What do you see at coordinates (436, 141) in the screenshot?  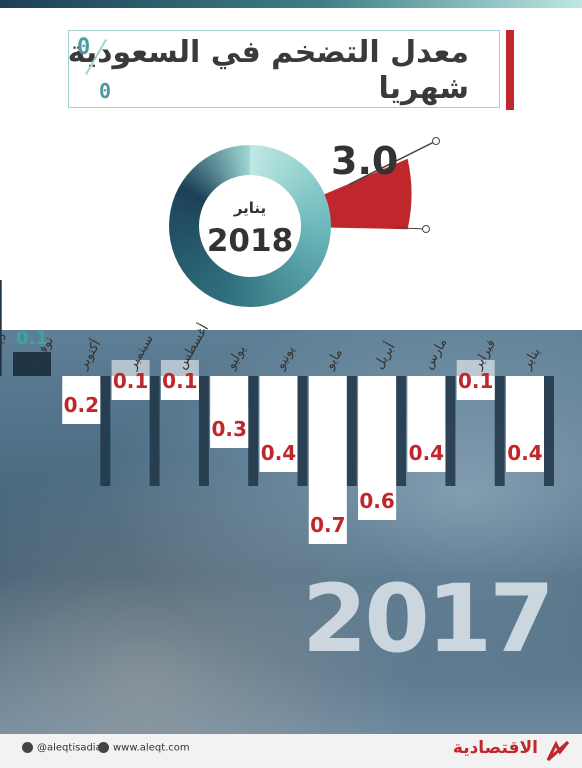 I see `wedge-pointer-dot-top` at bounding box center [436, 141].